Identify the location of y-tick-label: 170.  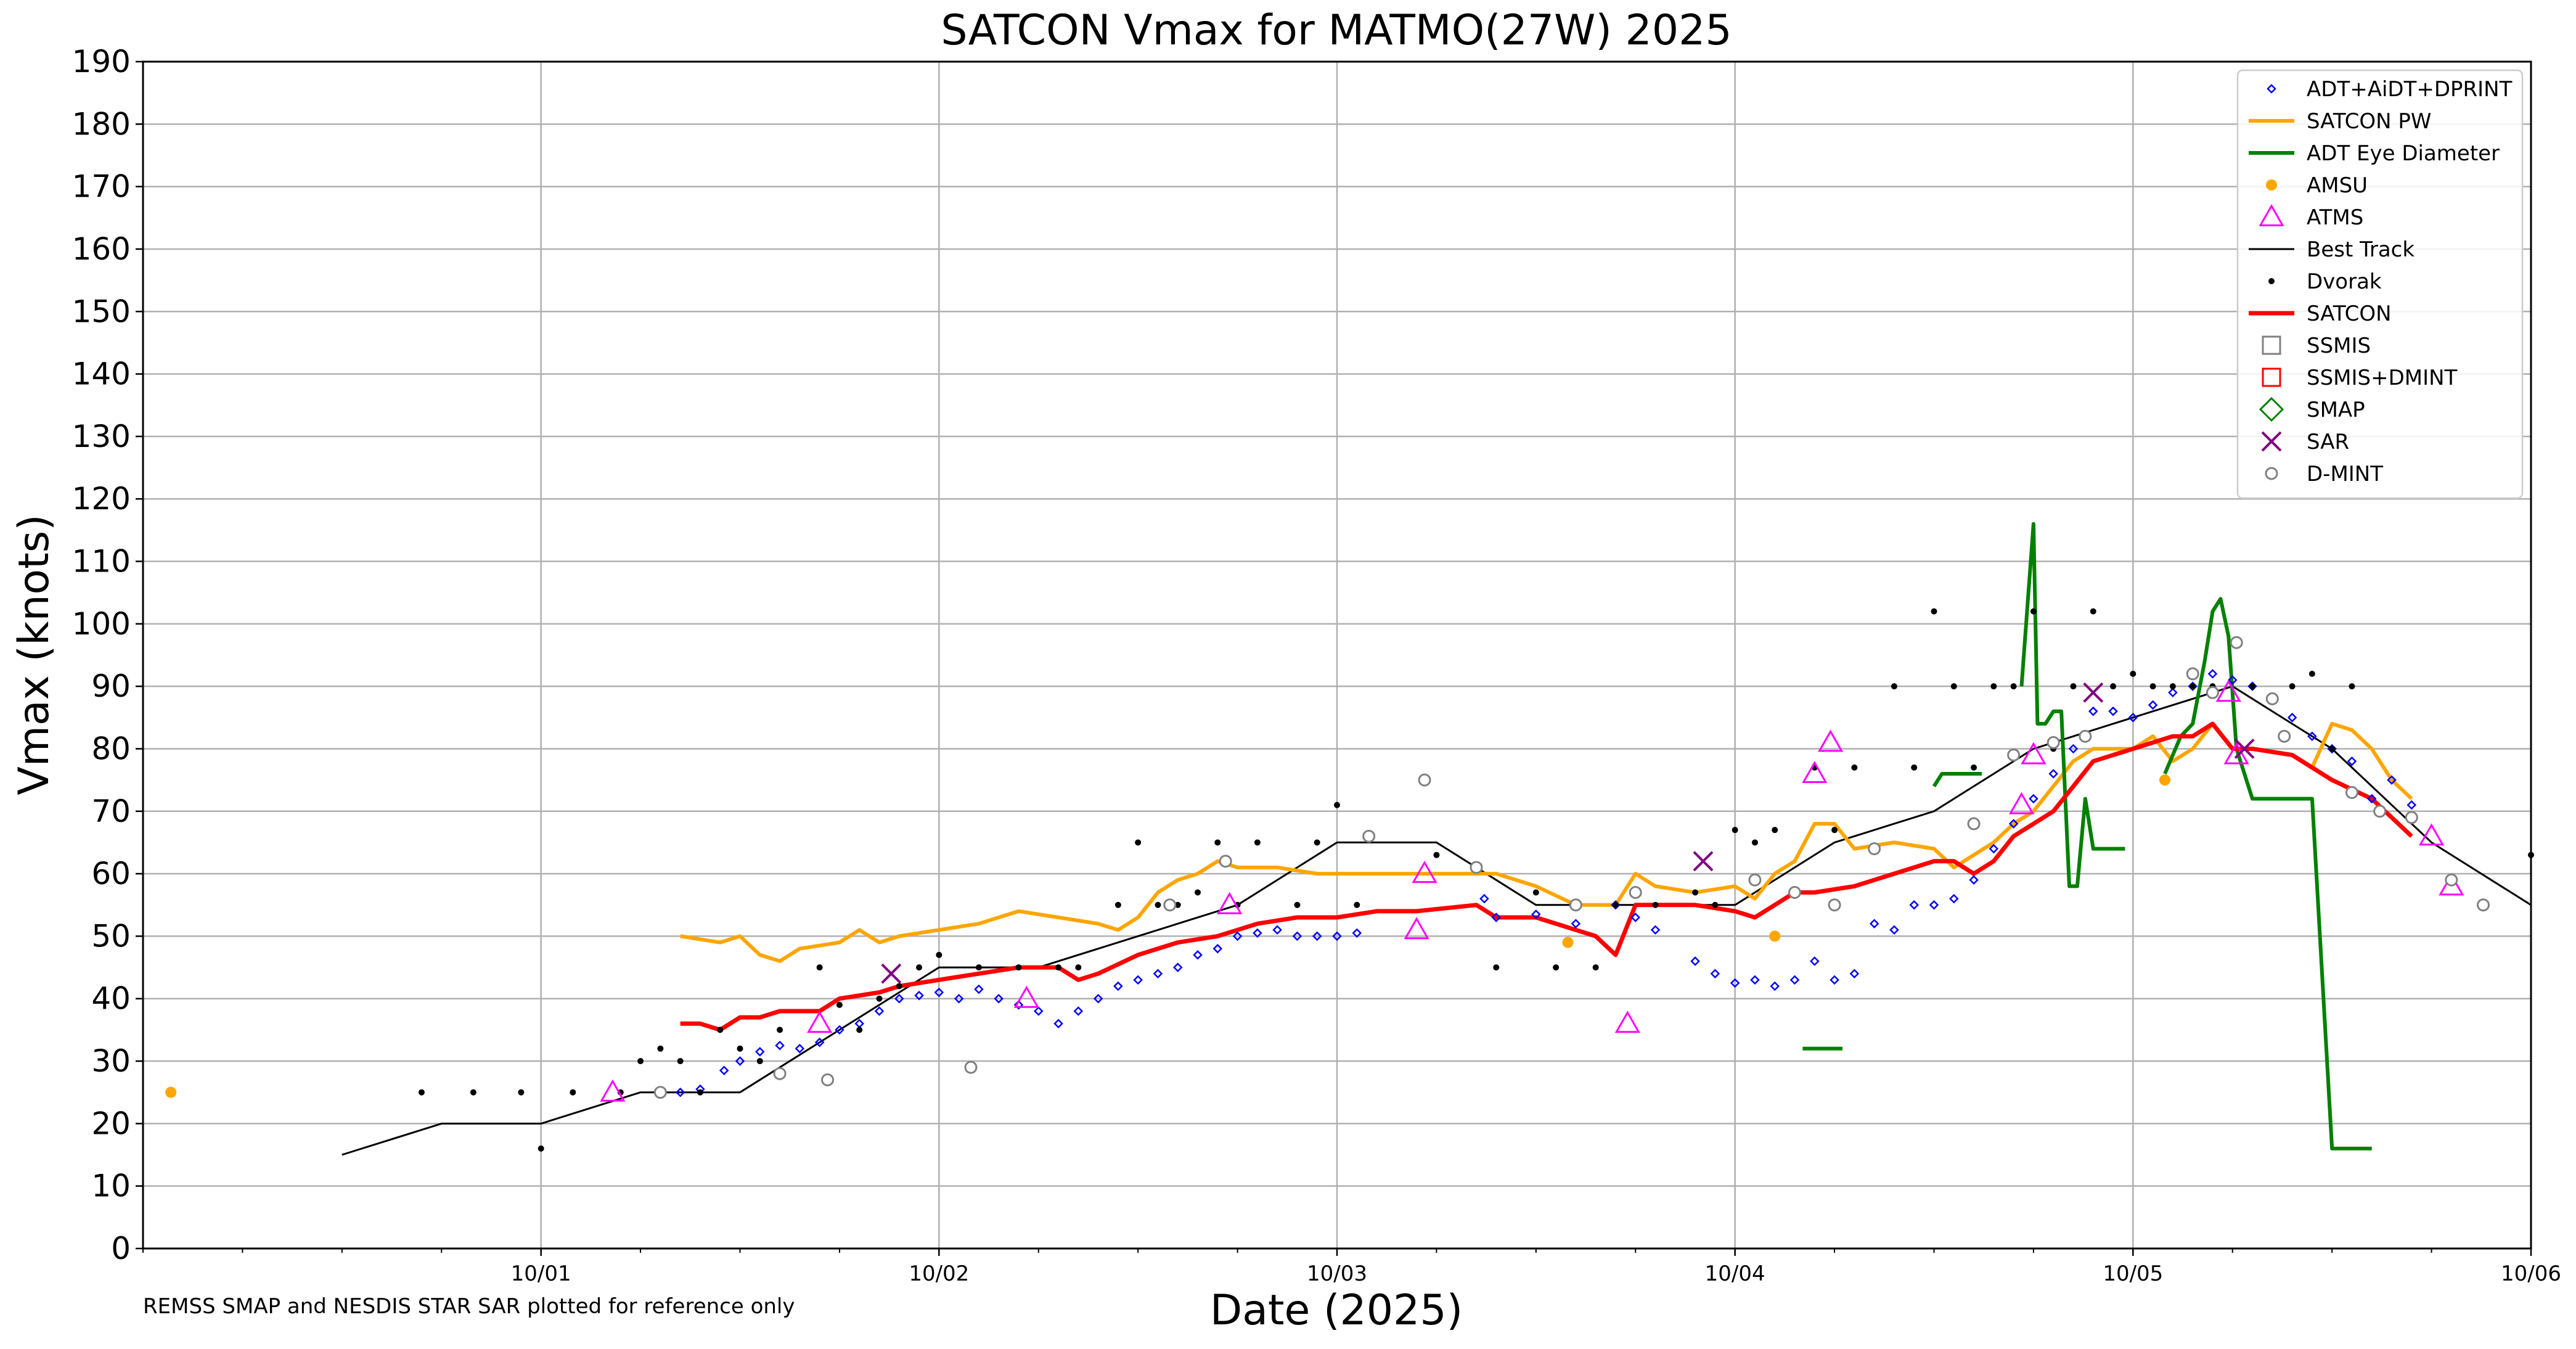
(101, 187).